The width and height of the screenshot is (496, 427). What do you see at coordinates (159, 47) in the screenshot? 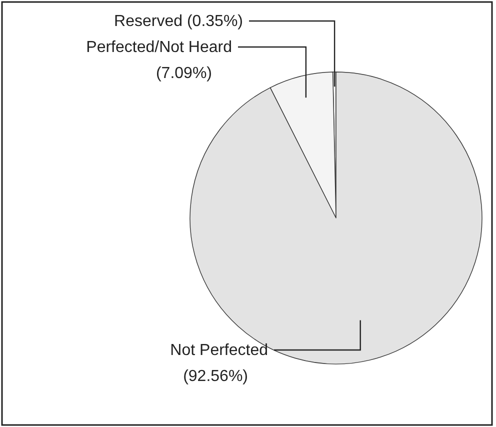
I see `slice-label: Perfected/Not Heard` at bounding box center [159, 47].